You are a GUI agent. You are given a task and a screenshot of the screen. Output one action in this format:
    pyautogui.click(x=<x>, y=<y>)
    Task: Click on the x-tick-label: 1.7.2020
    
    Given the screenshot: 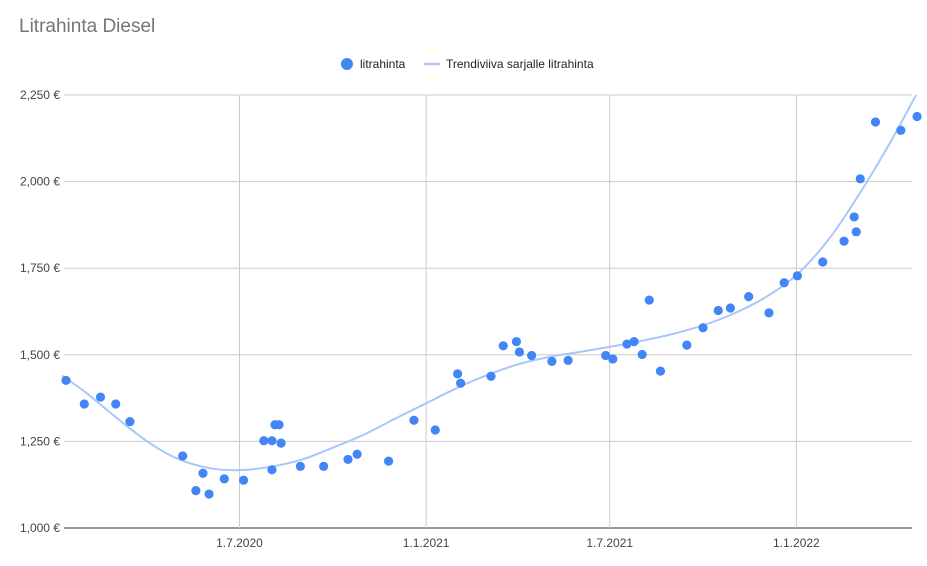 What is the action you would take?
    pyautogui.click(x=239, y=543)
    